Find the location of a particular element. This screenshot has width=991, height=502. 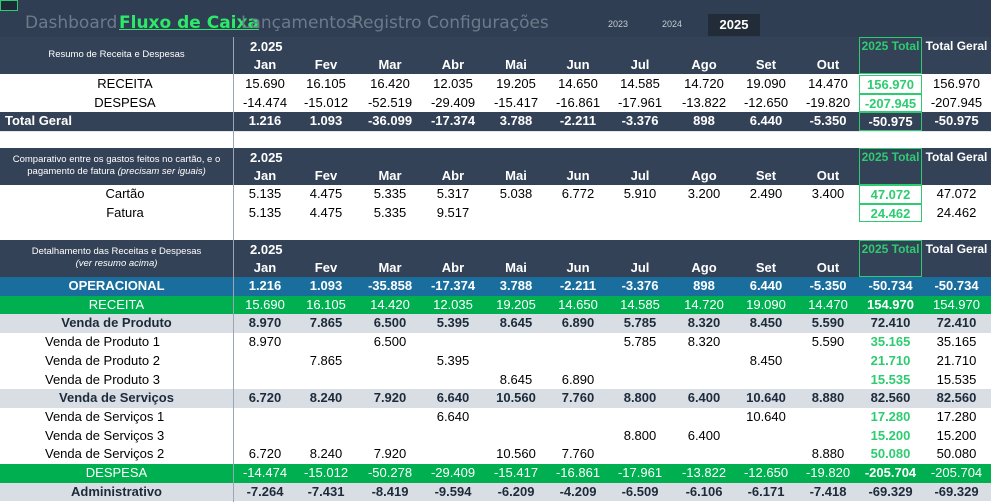

value-cell: -50.278 is located at coordinates (390, 472).